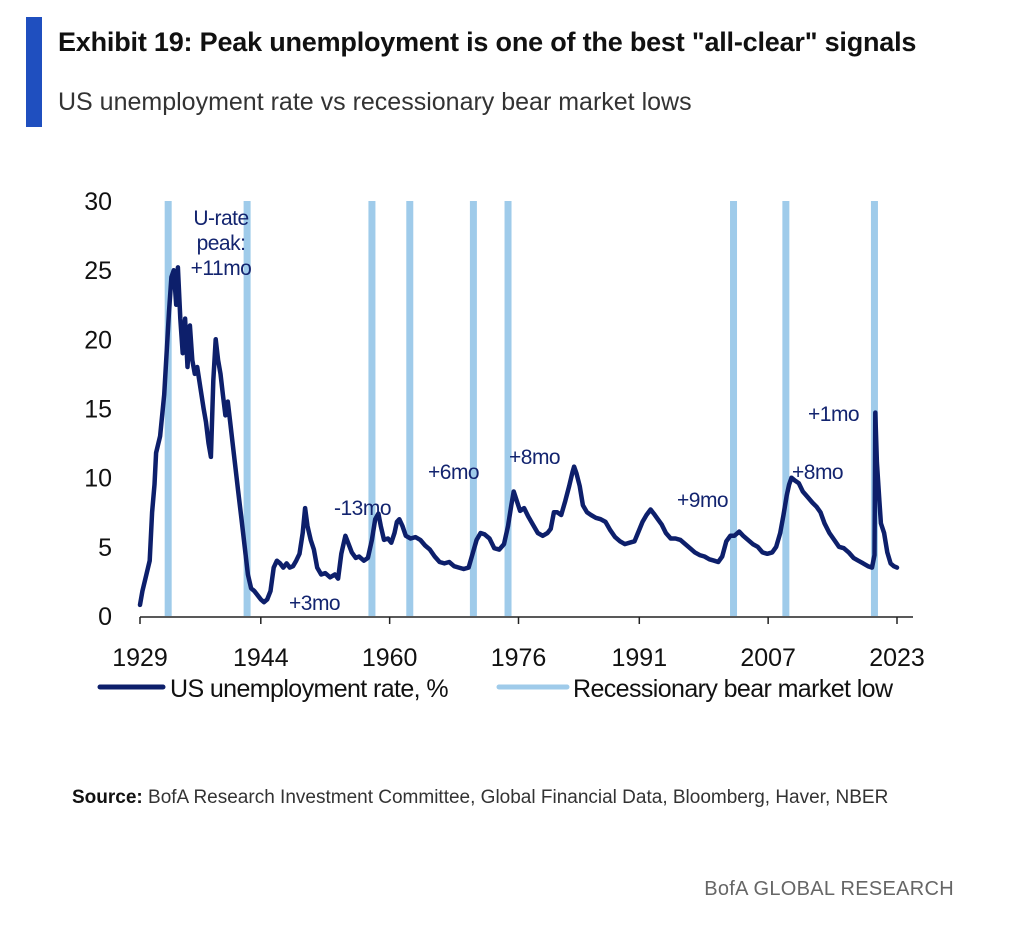  What do you see at coordinates (105, 548) in the screenshot?
I see `y-tick-label: 5` at bounding box center [105, 548].